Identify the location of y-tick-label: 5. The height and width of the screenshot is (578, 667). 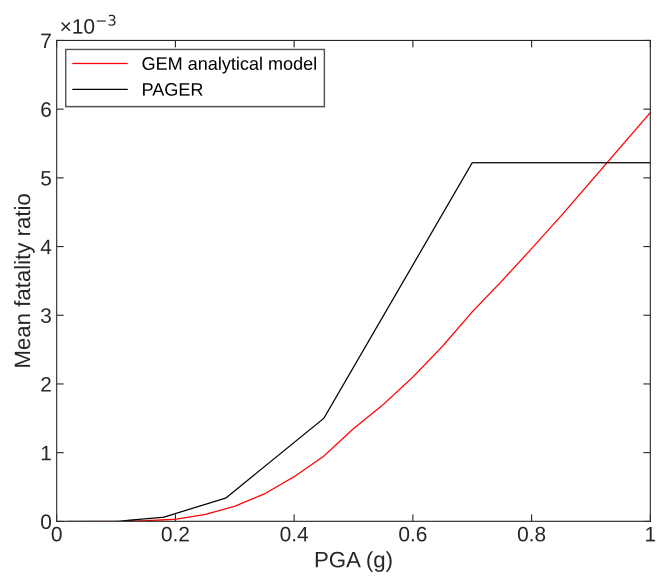
(46, 178).